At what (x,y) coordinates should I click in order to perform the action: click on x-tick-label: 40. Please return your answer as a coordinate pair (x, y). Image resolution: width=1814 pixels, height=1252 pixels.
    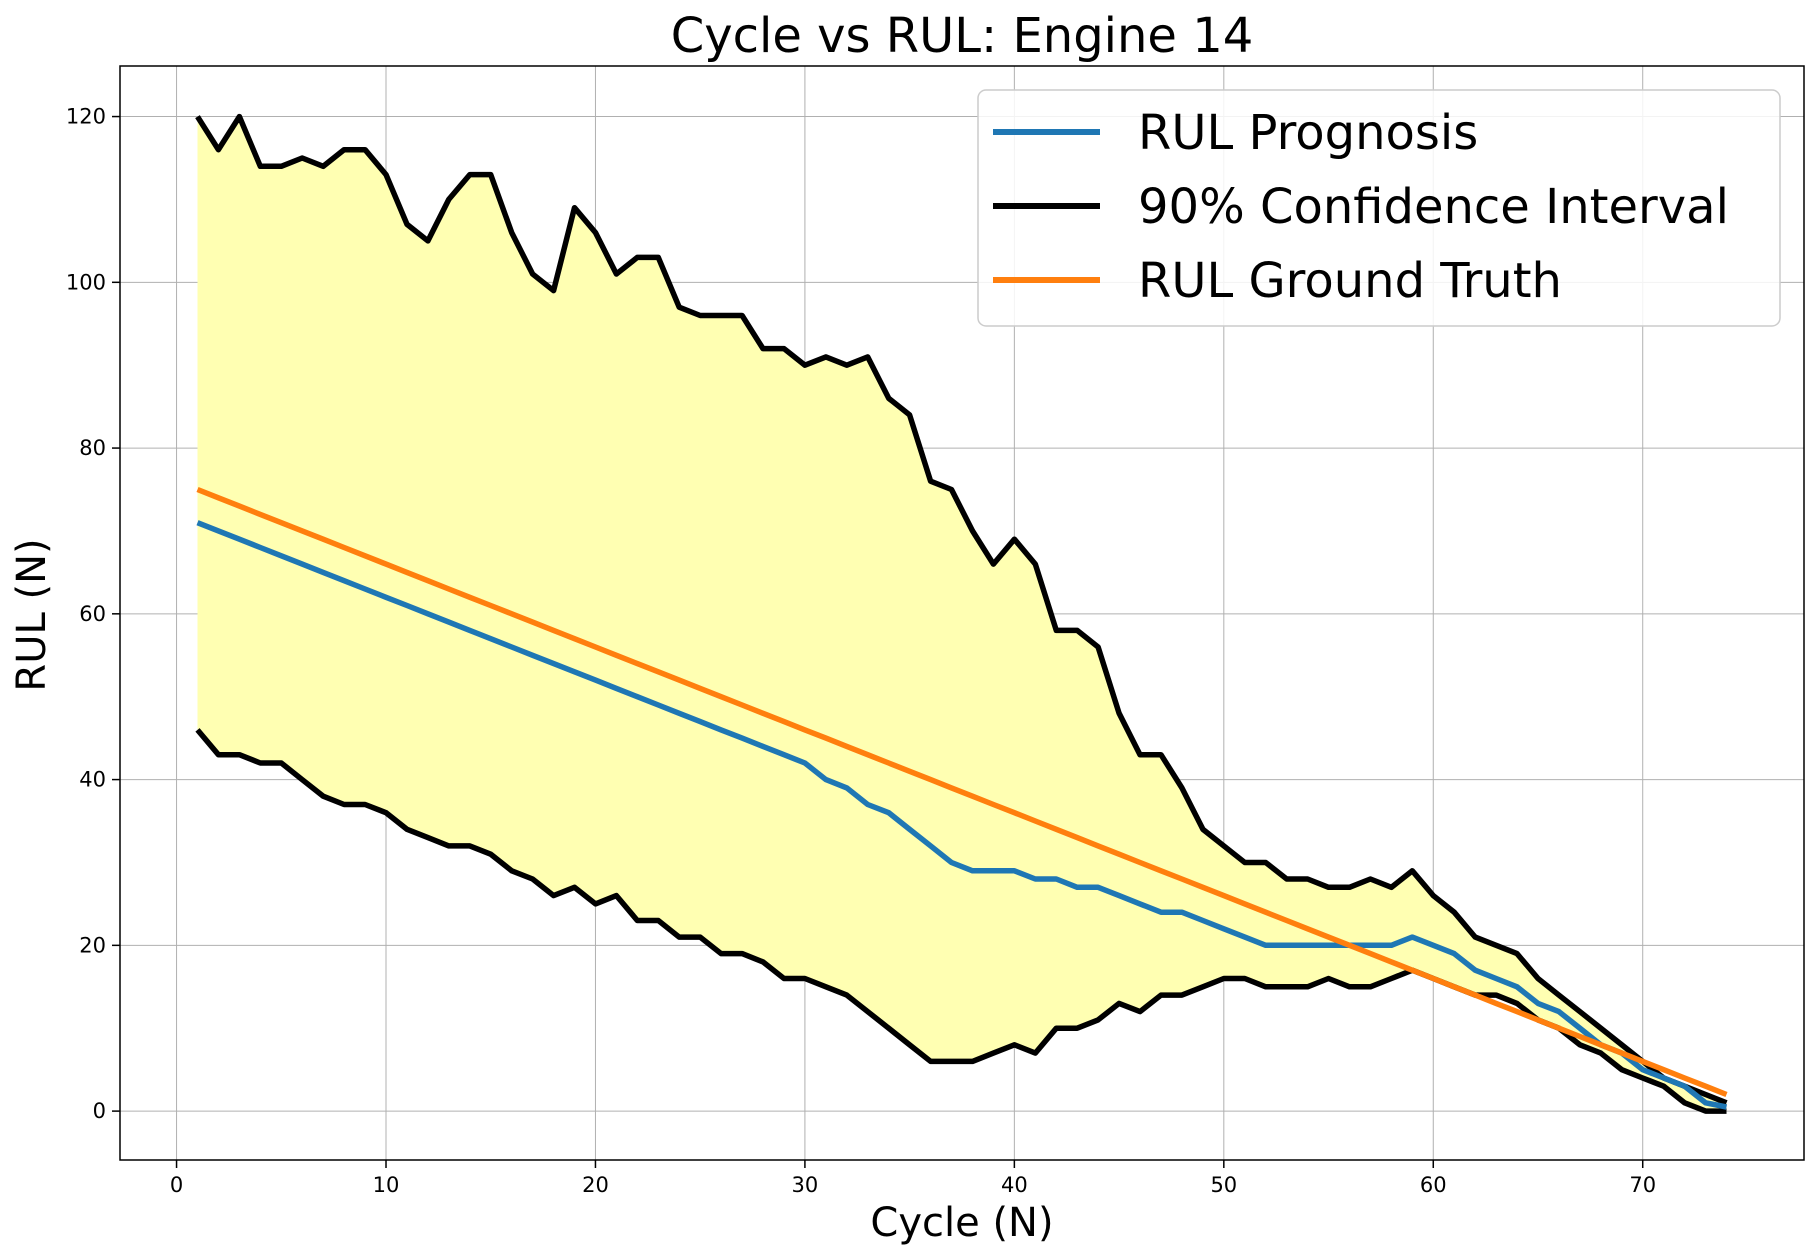
    Looking at the image, I should click on (1014, 1185).